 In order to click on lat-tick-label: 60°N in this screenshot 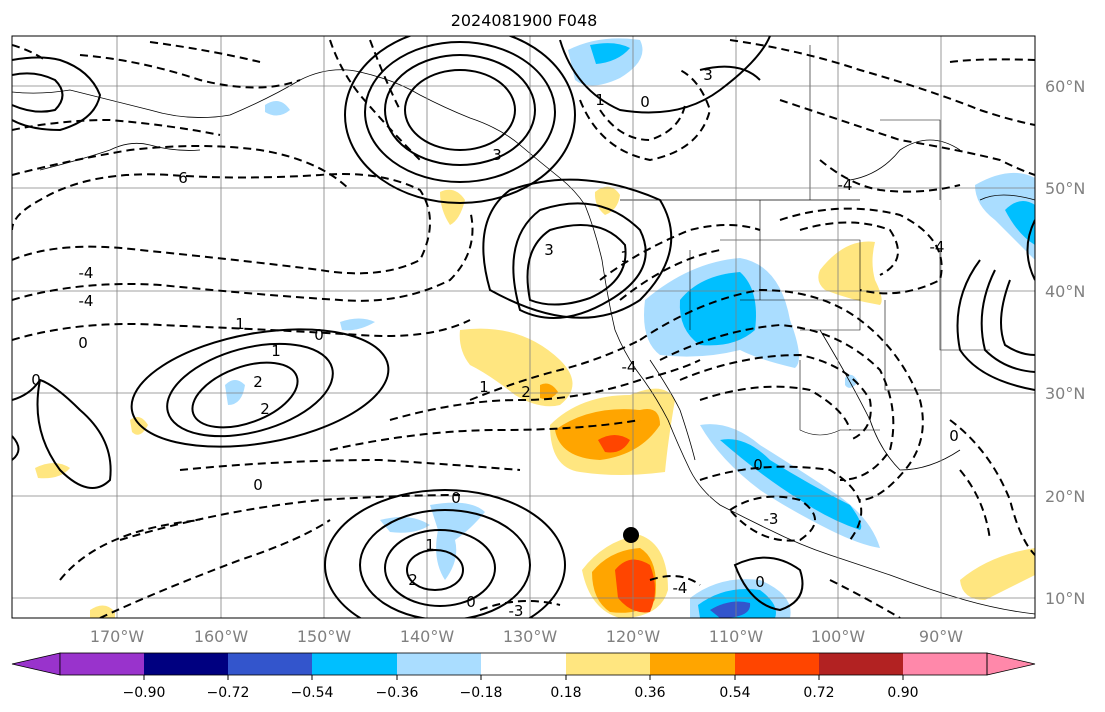, I will do `click(1065, 86)`.